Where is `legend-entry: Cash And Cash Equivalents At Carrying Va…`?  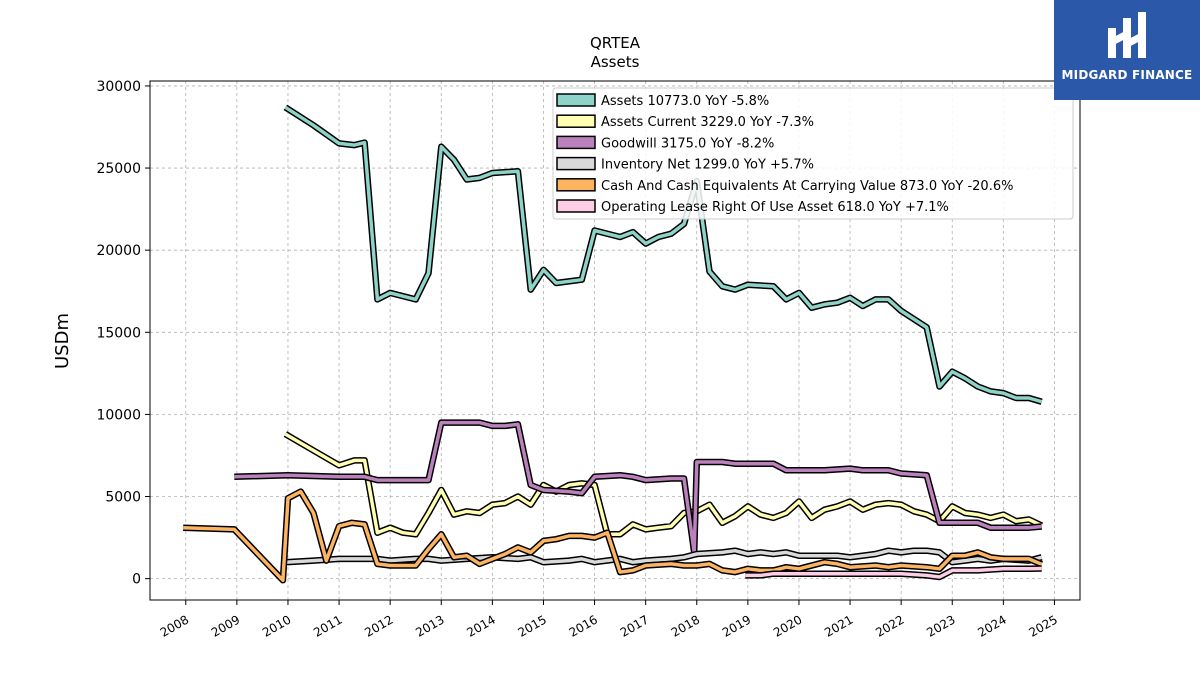
legend-entry: Cash And Cash Equivalents At Carrying Va… is located at coordinates (807, 186).